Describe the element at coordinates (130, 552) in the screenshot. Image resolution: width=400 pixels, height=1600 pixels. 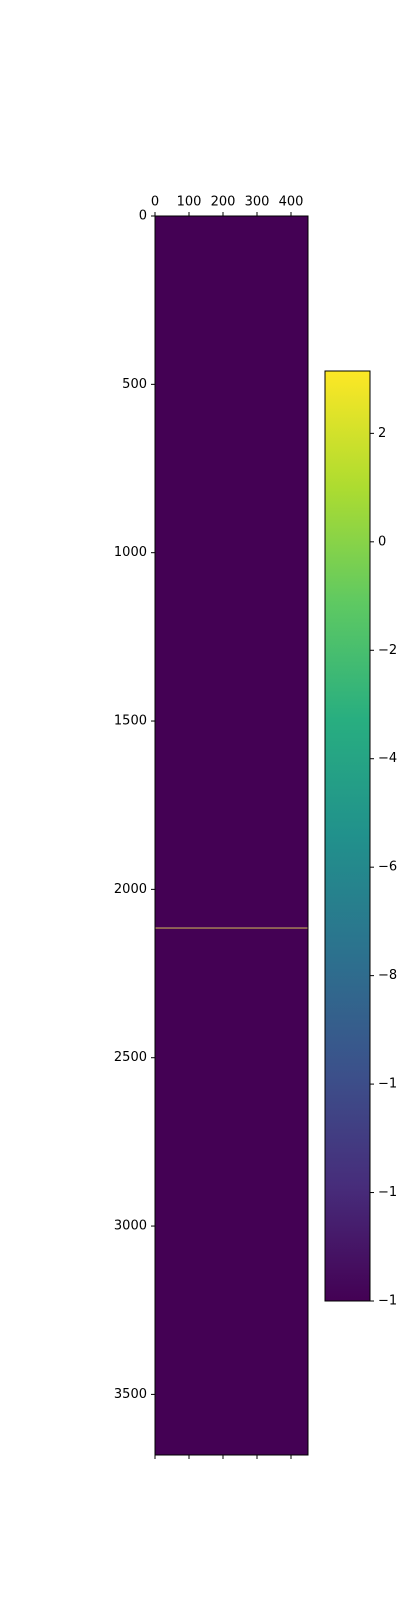
I see `y-tick-label: 1000` at that location.